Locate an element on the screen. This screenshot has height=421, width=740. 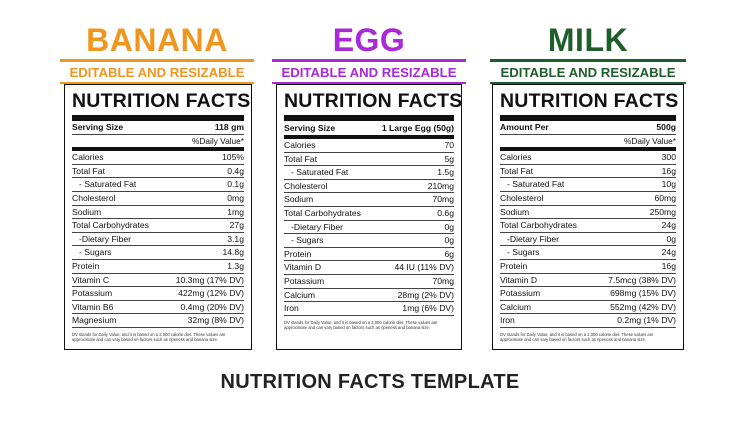
nutrient-row: -Dietary Fiber 3.1g is located at coordinates (158, 240).